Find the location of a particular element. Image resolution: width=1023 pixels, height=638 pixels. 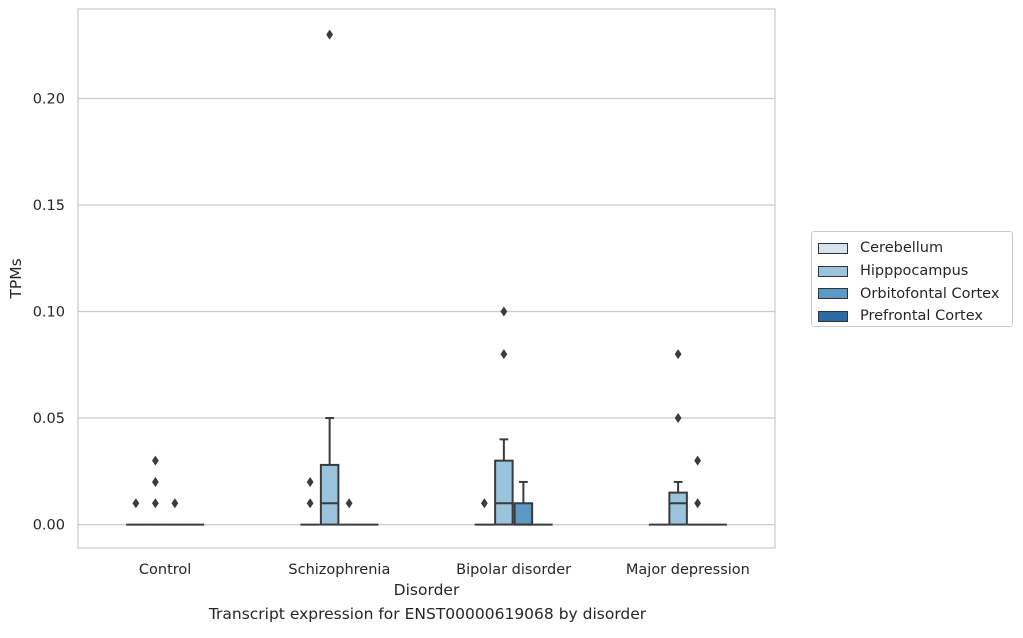

legend-item: Prefrontal Cortex is located at coordinates (915, 316).